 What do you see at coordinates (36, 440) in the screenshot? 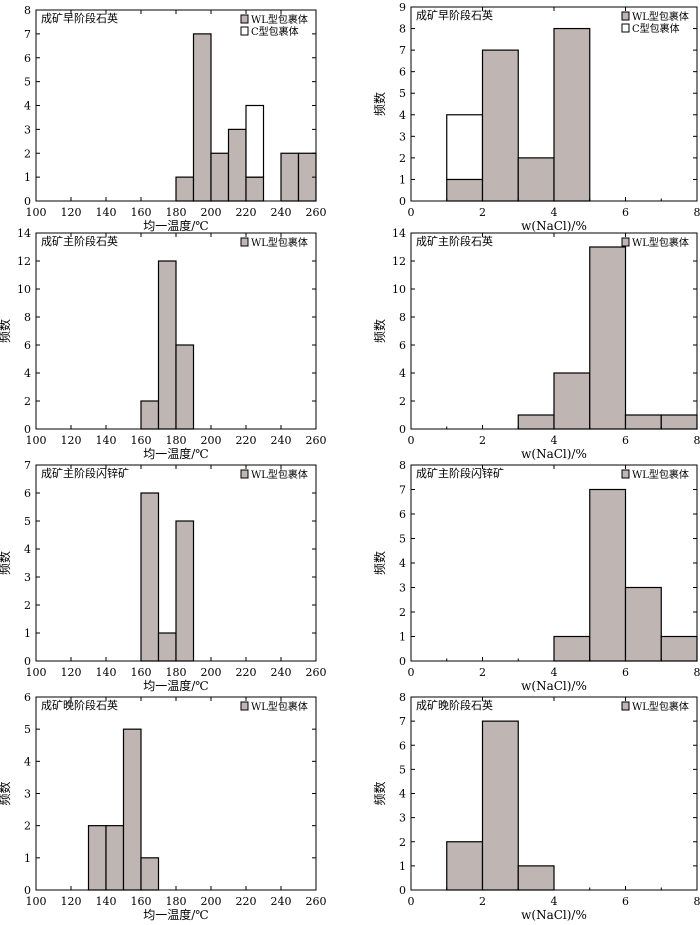
I see `x-tick-label: 100` at bounding box center [36, 440].